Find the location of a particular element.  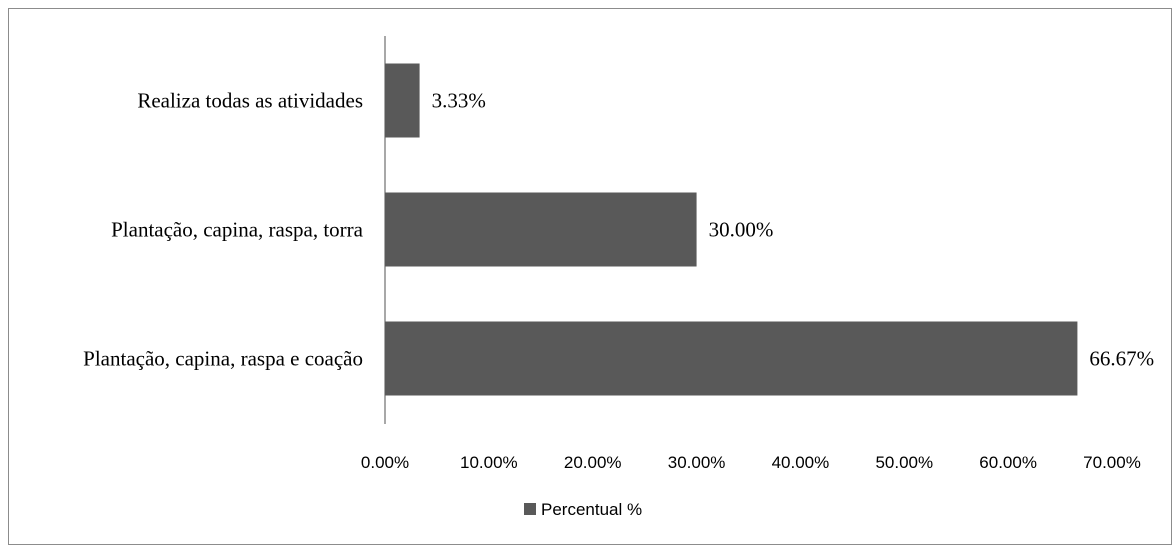

data-label: 66.67% is located at coordinates (1121, 359).